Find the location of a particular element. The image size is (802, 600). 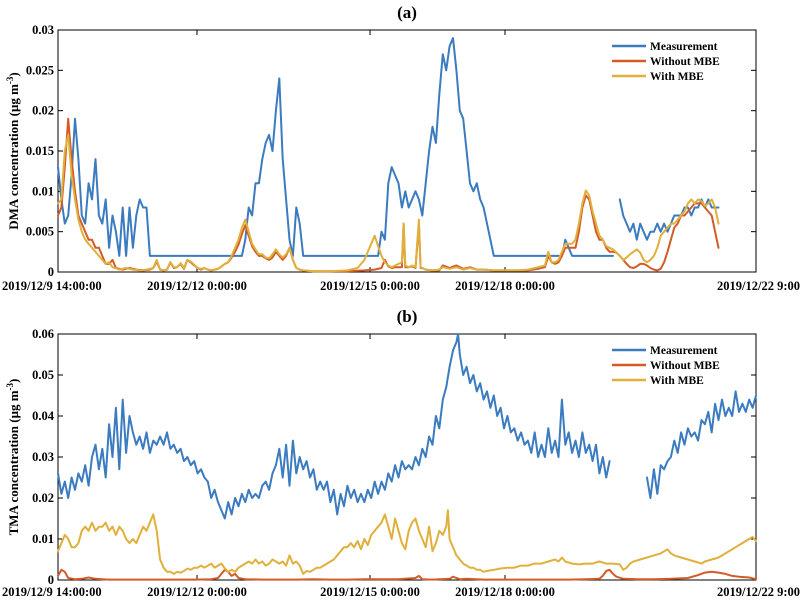

panel-title: (b) is located at coordinates (407, 316).